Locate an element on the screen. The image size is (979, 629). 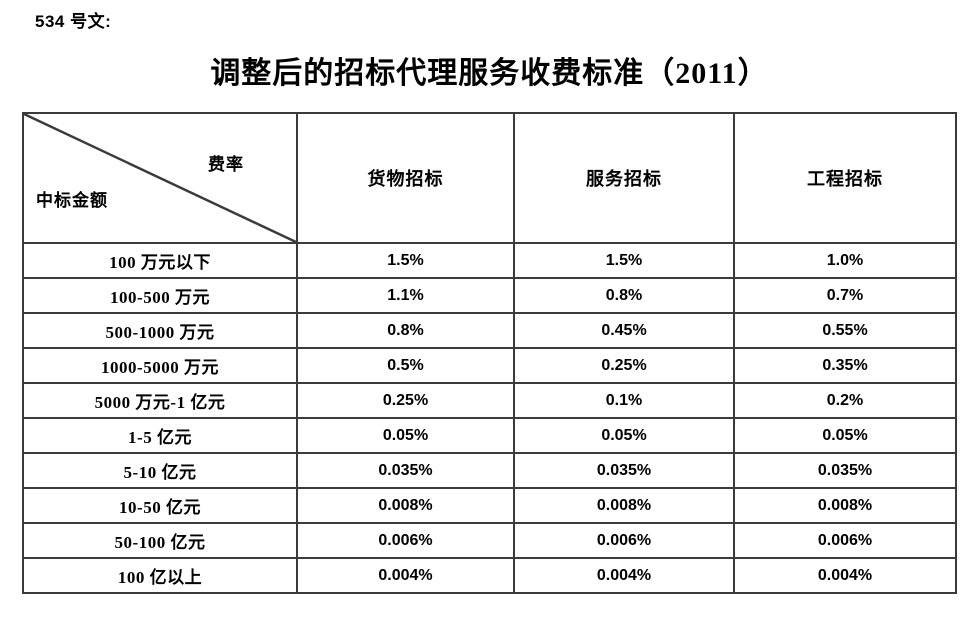
table-row: 1000-5000 万元 0.5% 0.25% 0.35% is located at coordinates (489, 365).